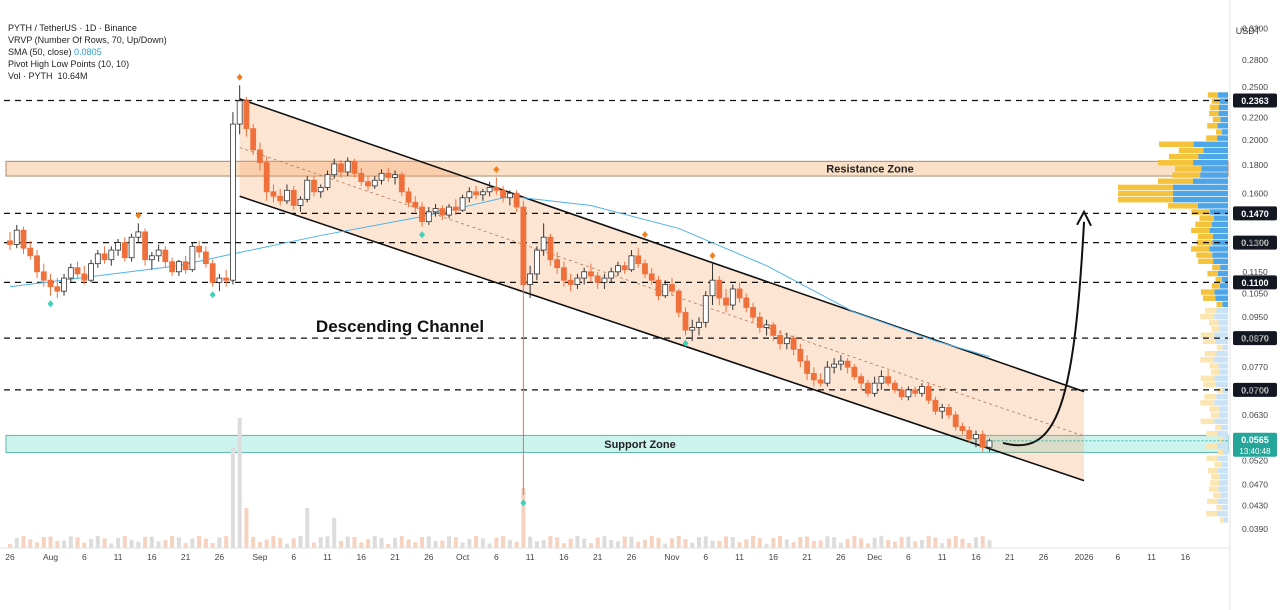 This screenshot has height=610, width=1280. I want to click on currency-label: USDT, so click(1248, 31).